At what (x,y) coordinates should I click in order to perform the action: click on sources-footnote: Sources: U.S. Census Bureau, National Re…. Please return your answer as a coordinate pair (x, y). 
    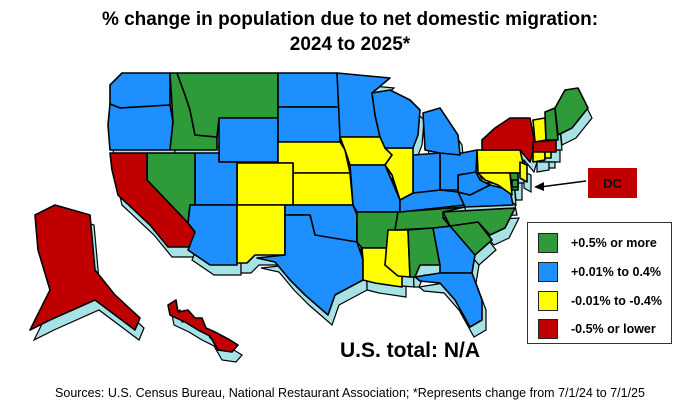
    Looking at the image, I should click on (350, 393).